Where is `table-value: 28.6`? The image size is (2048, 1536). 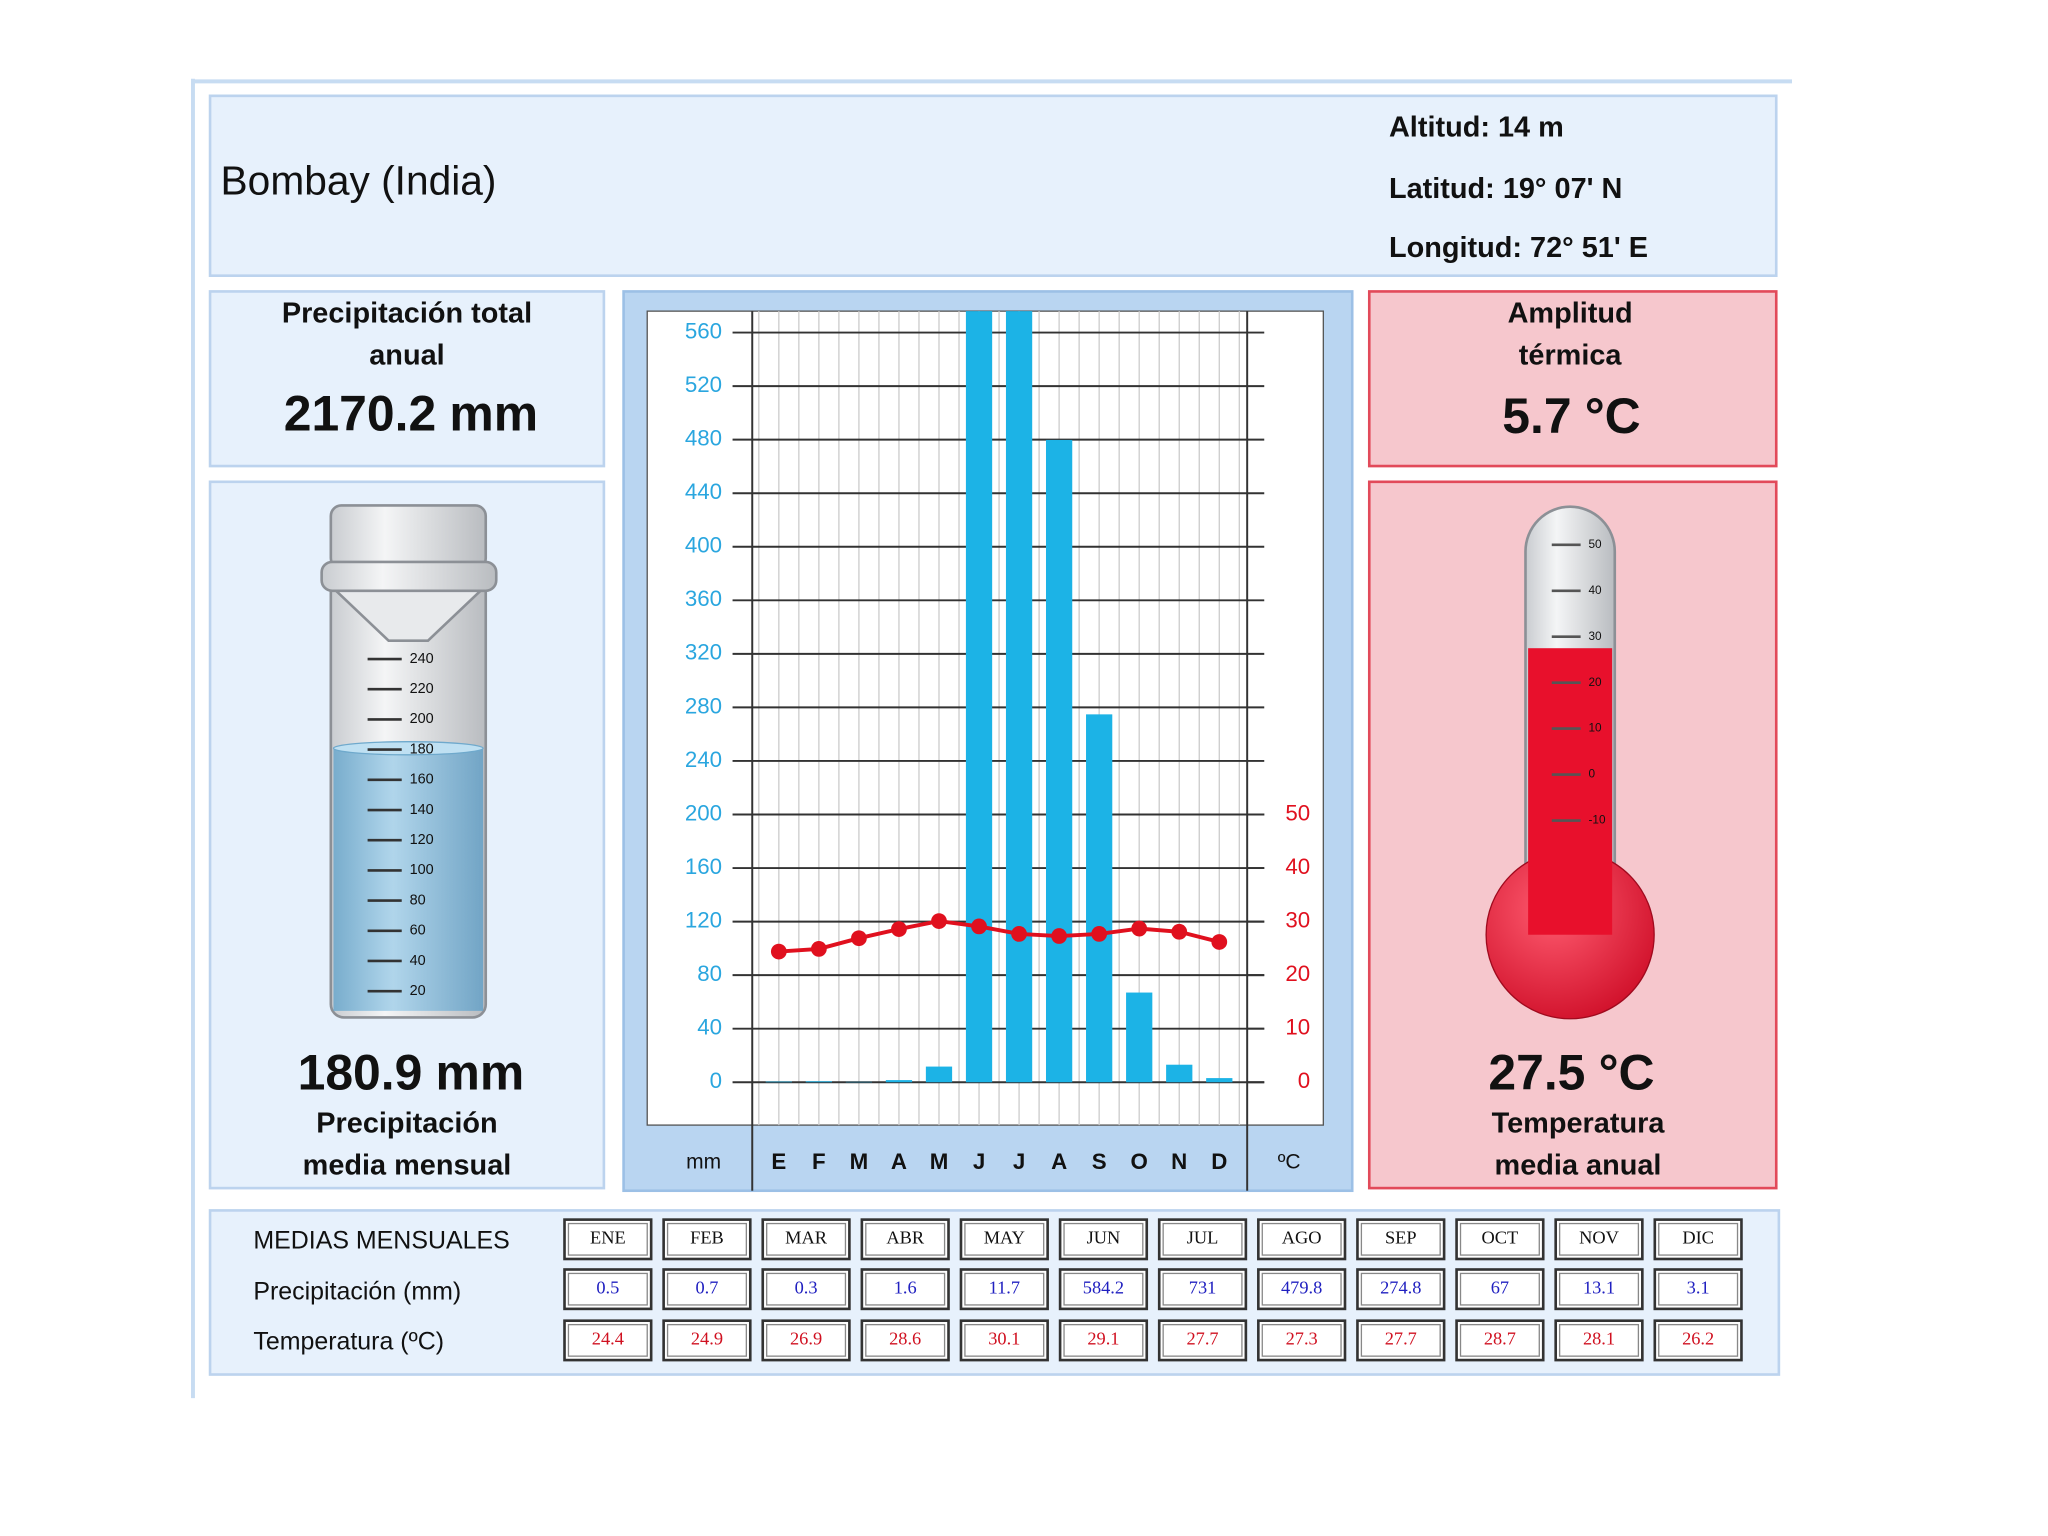 table-value: 28.6 is located at coordinates (905, 1339).